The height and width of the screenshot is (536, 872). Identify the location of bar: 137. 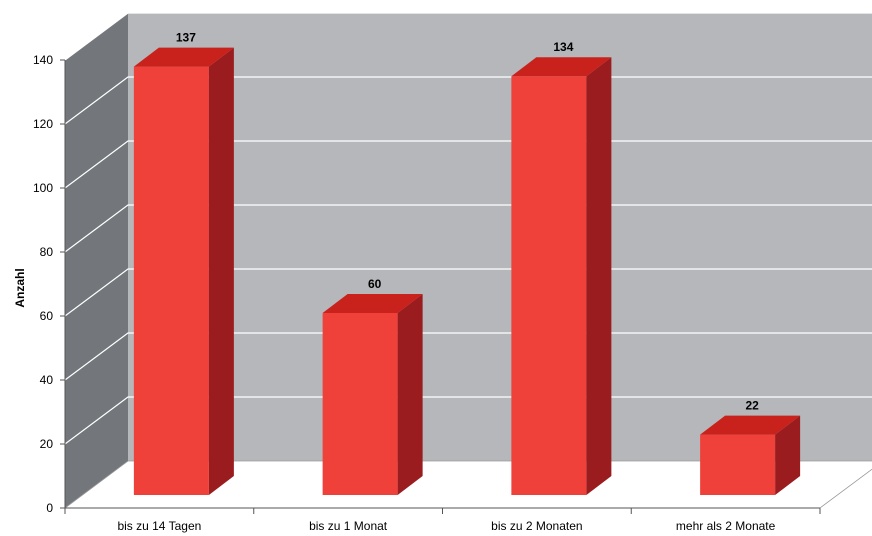
(183, 263).